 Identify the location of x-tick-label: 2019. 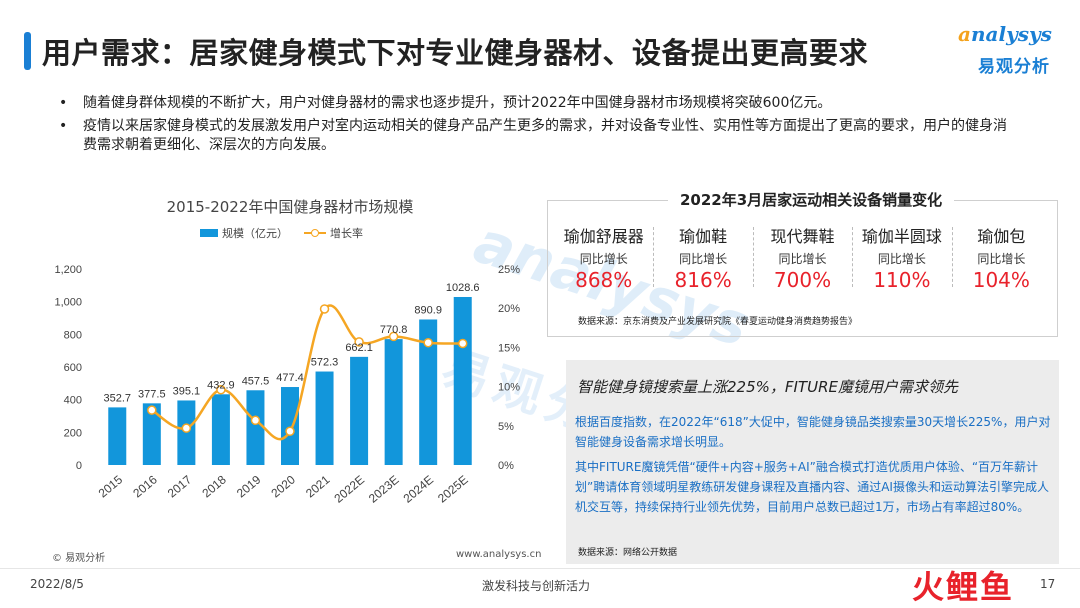
(249, 486).